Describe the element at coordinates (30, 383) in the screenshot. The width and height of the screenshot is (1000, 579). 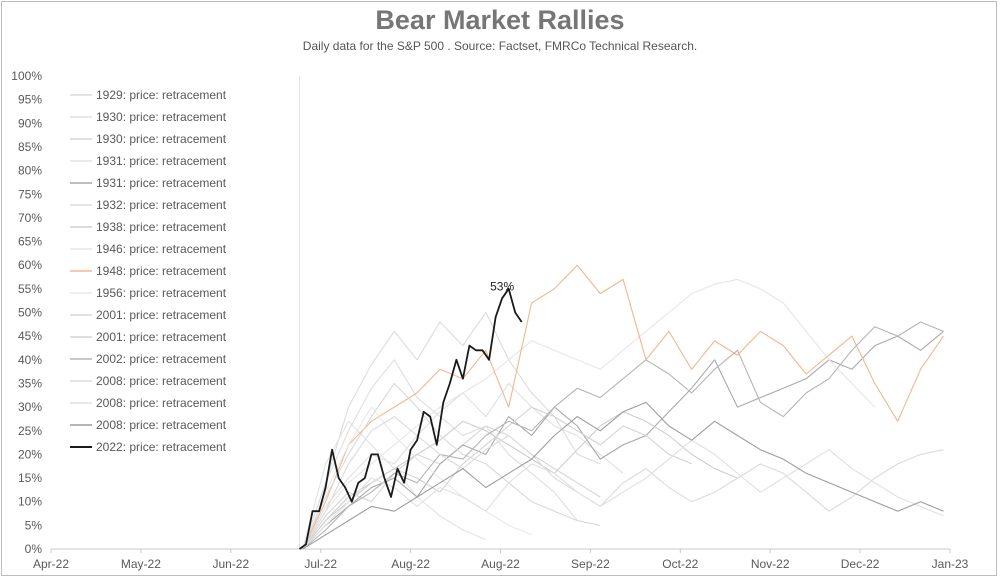
I see `y-tick-label: 35%` at that location.